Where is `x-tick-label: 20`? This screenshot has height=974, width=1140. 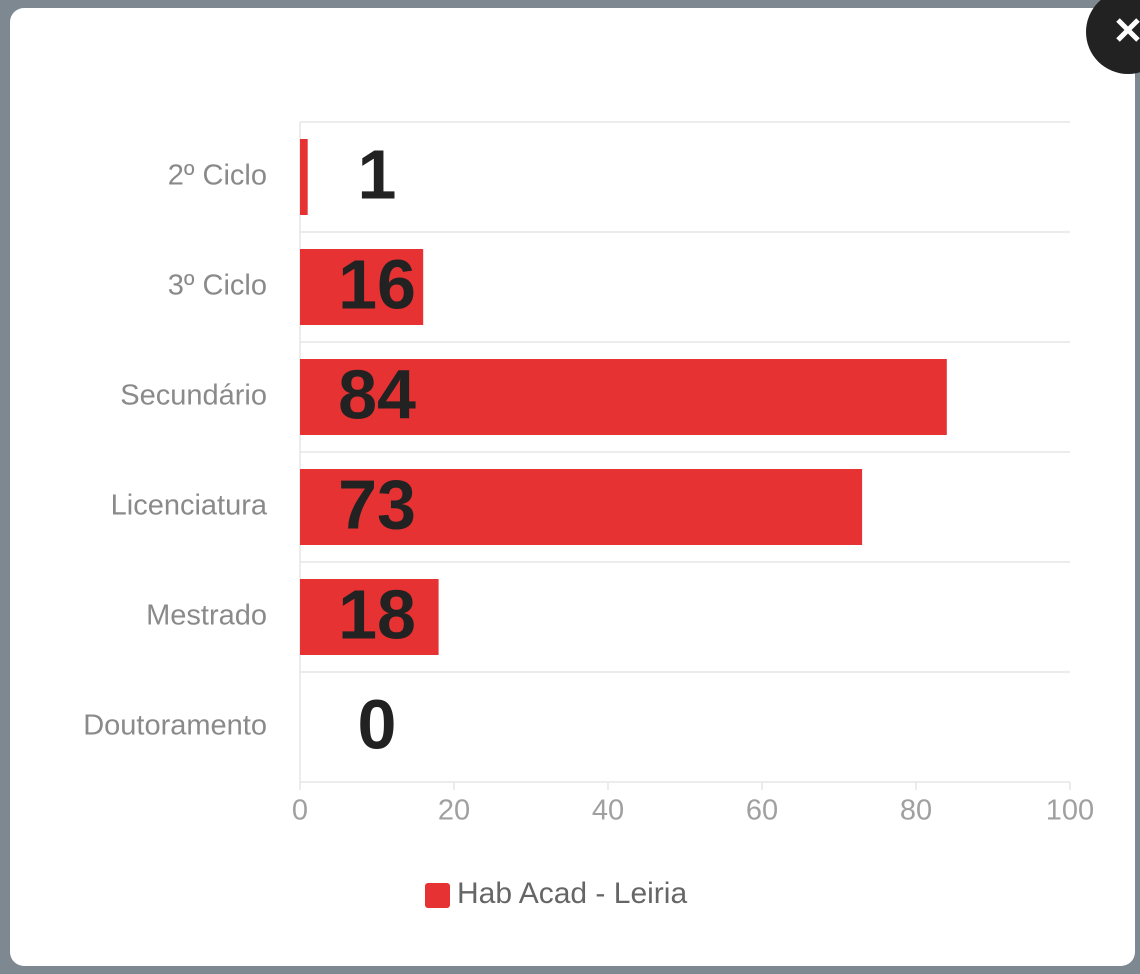 x-tick-label: 20 is located at coordinates (454, 811).